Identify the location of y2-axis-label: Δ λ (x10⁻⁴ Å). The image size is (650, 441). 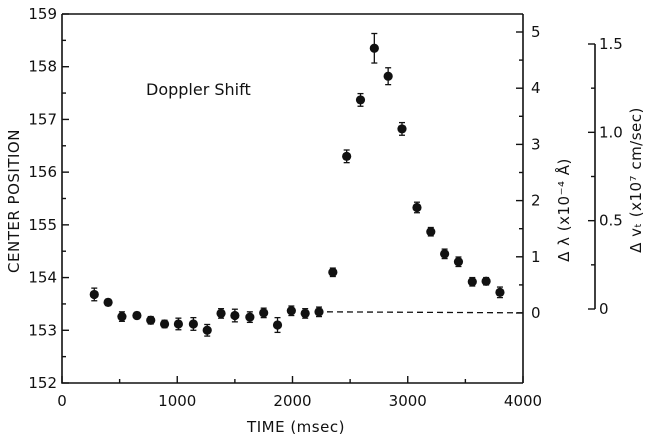
(563, 210).